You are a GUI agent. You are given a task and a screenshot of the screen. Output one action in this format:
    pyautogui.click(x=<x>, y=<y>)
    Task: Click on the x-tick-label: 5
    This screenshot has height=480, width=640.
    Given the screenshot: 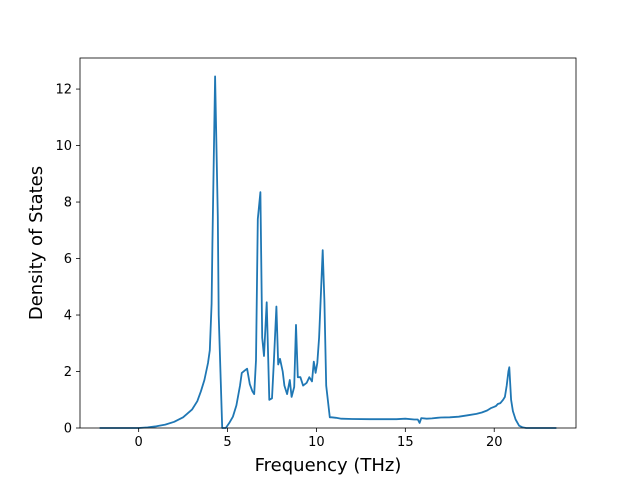 What is the action you would take?
    pyautogui.click(x=227, y=442)
    